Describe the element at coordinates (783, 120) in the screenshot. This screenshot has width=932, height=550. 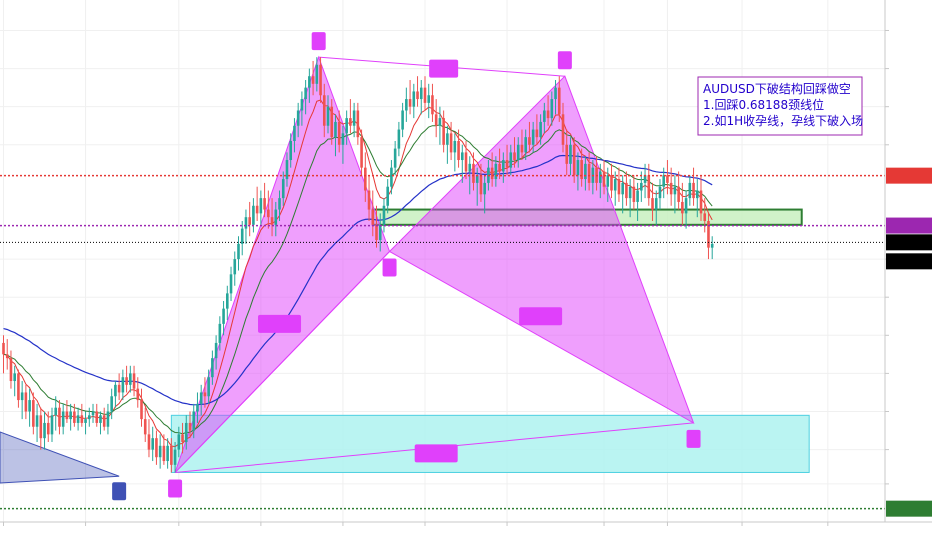
I see `annotation-line-3: 2.如1H收孕线，孕线下破入场` at that location.